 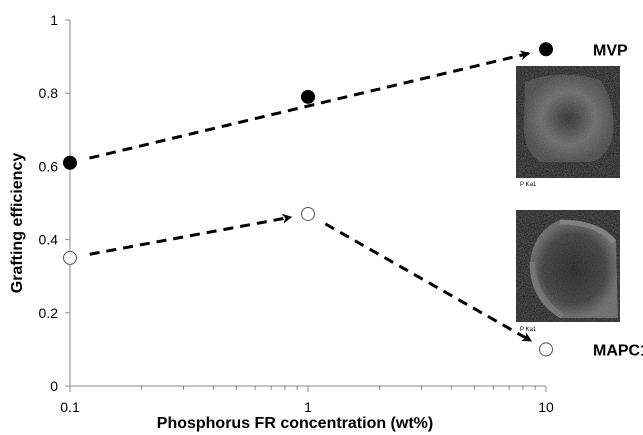 I want to click on series-label-mapc1: MAPC1, so click(x=618, y=350).